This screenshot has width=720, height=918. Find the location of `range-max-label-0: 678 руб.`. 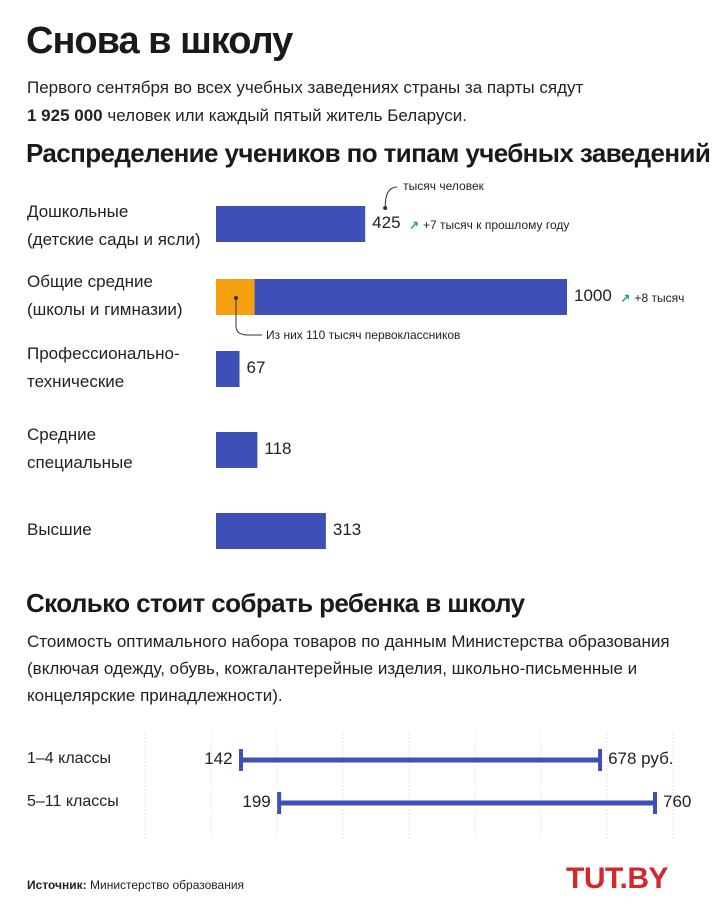

range-max-label-0: 678 руб. is located at coordinates (641, 758).